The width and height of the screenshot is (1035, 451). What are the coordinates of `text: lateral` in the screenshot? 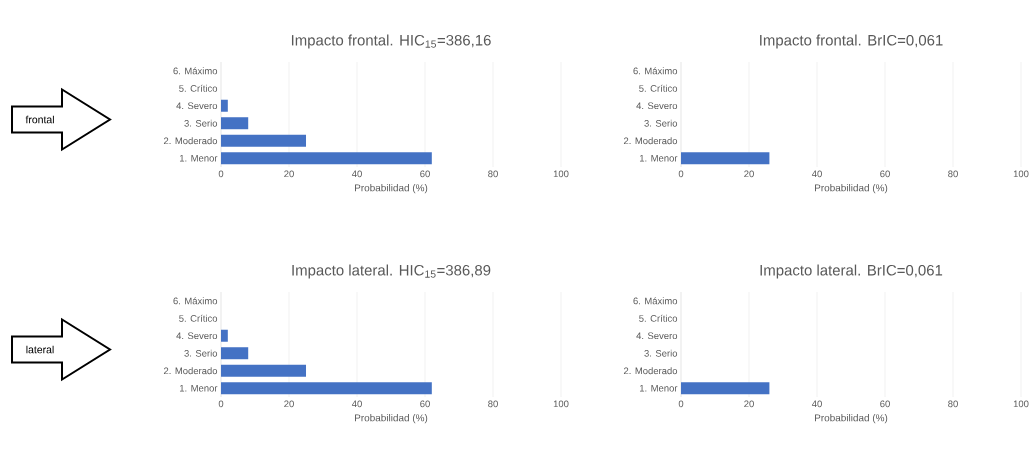 It's located at (40, 349).